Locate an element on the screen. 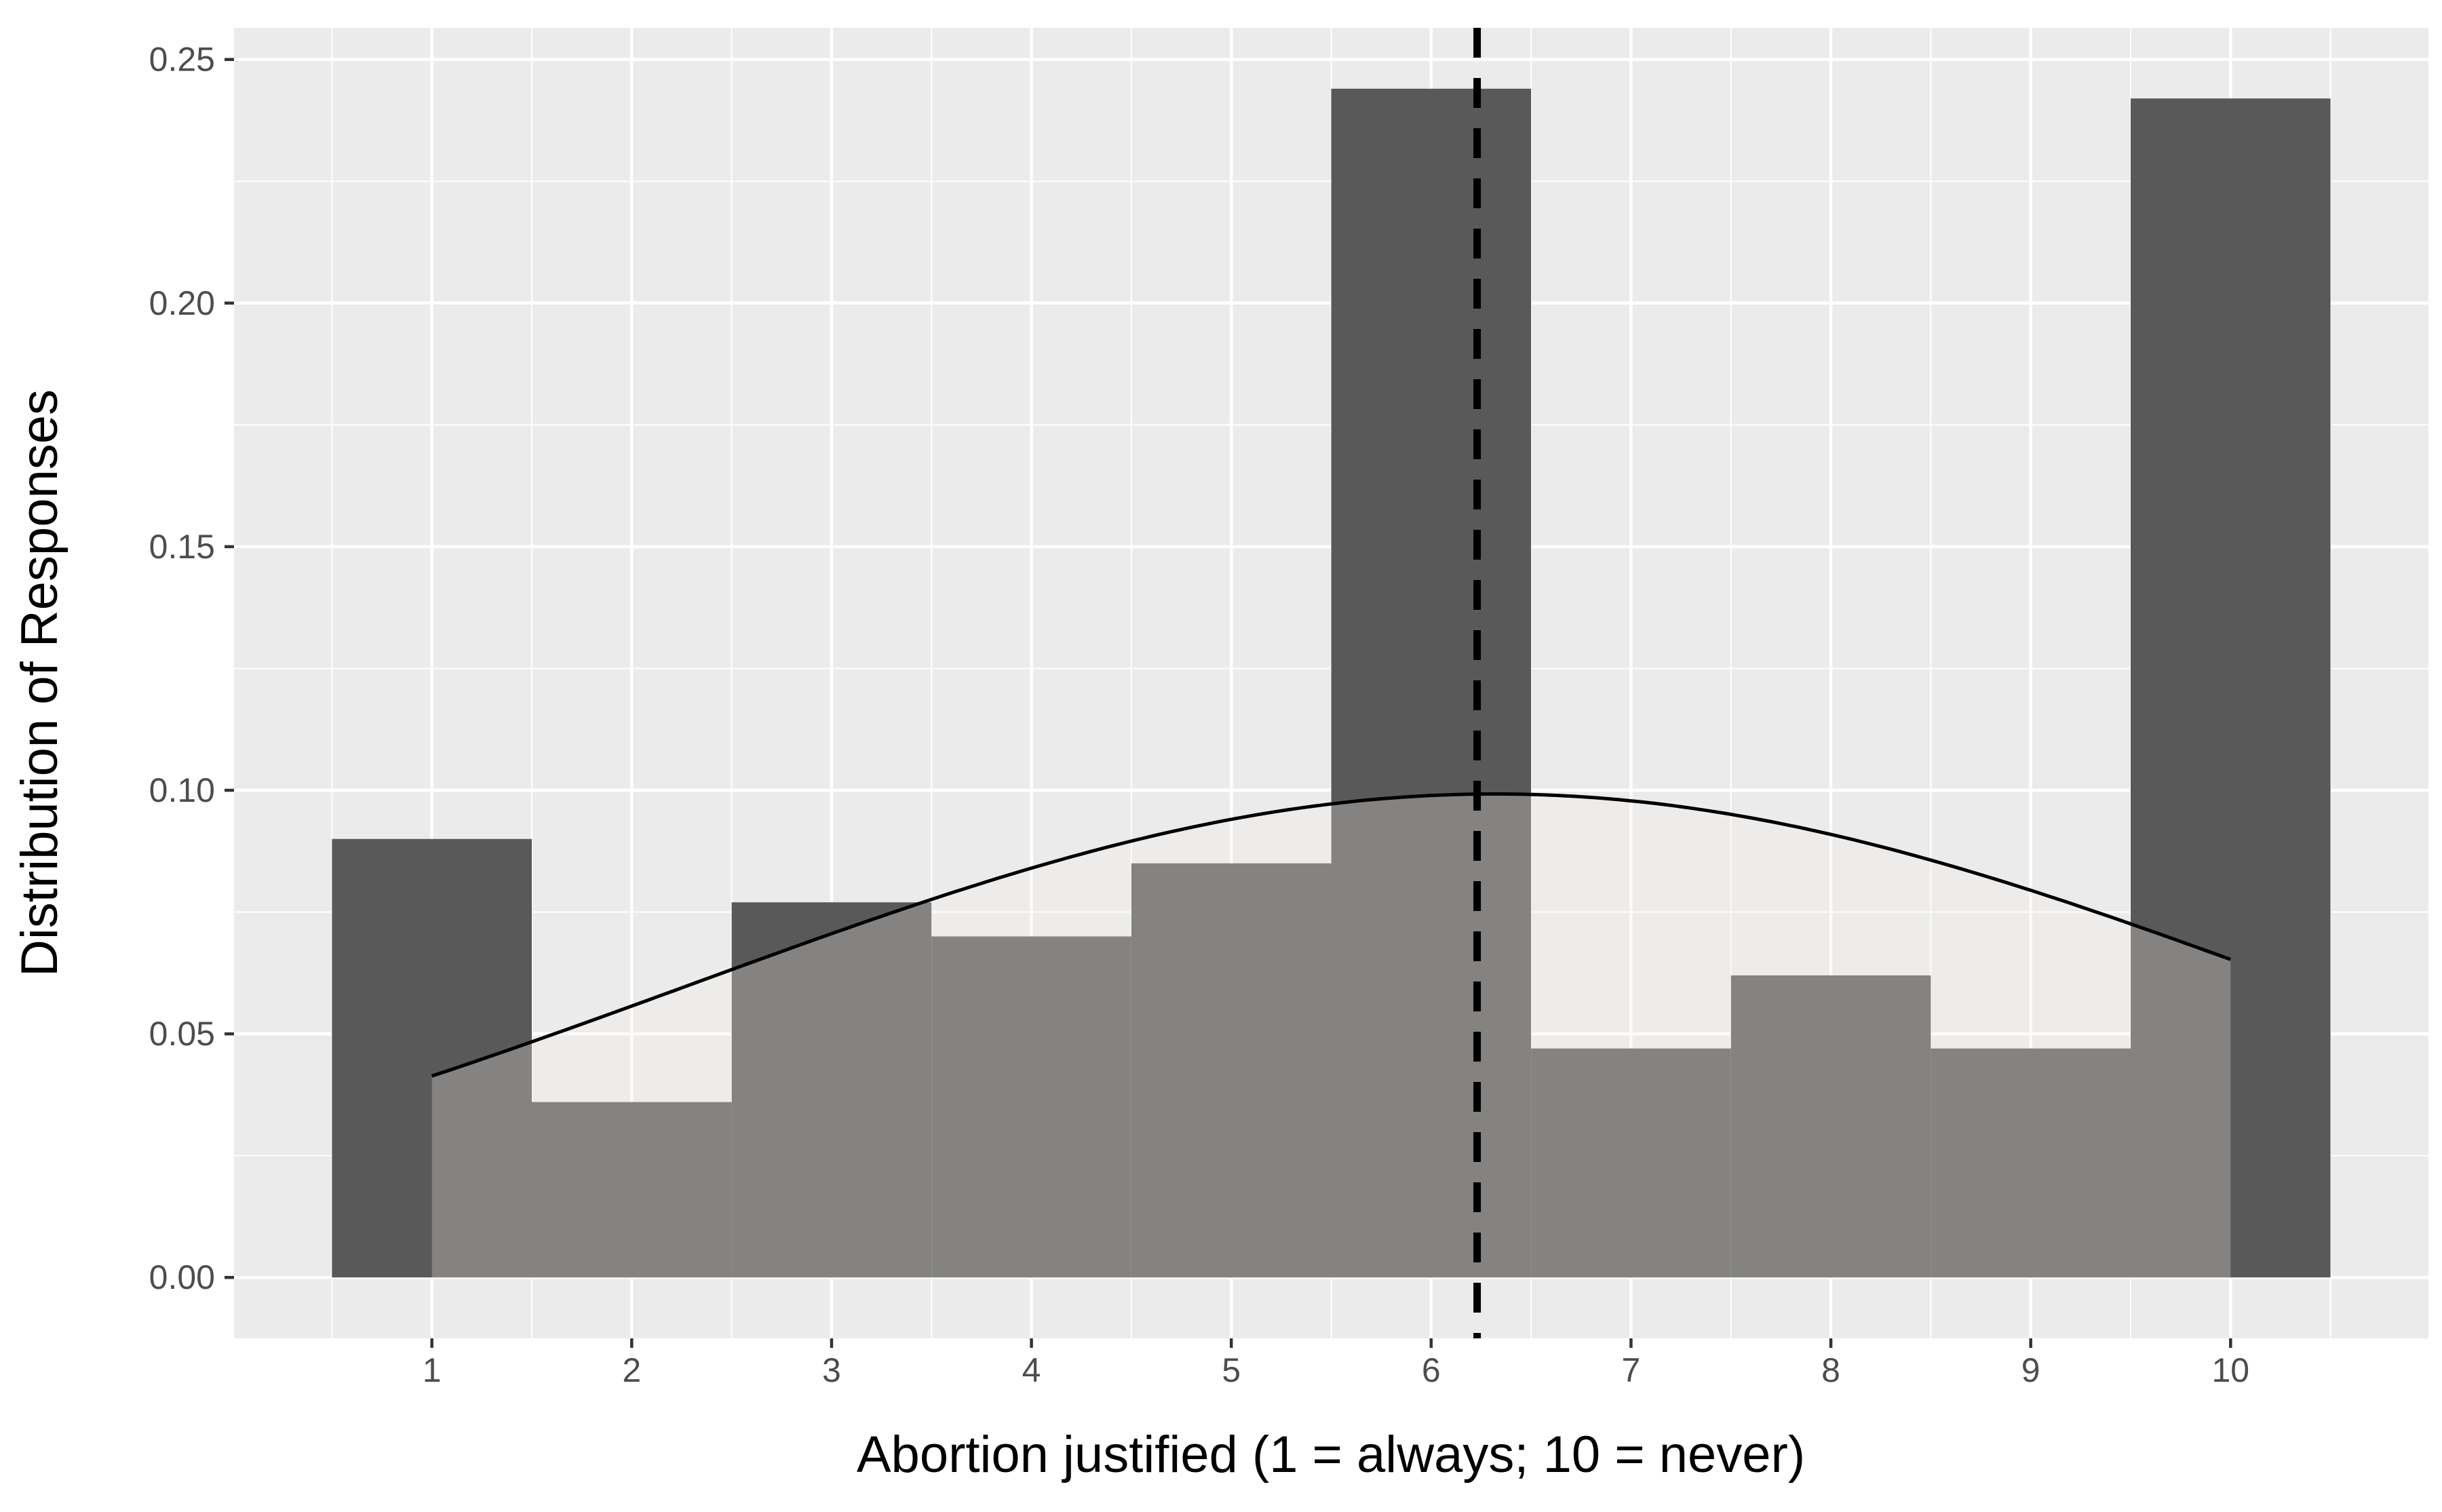 The height and width of the screenshot is (1512, 2442). x-tick-label: 6 is located at coordinates (1432, 1370).